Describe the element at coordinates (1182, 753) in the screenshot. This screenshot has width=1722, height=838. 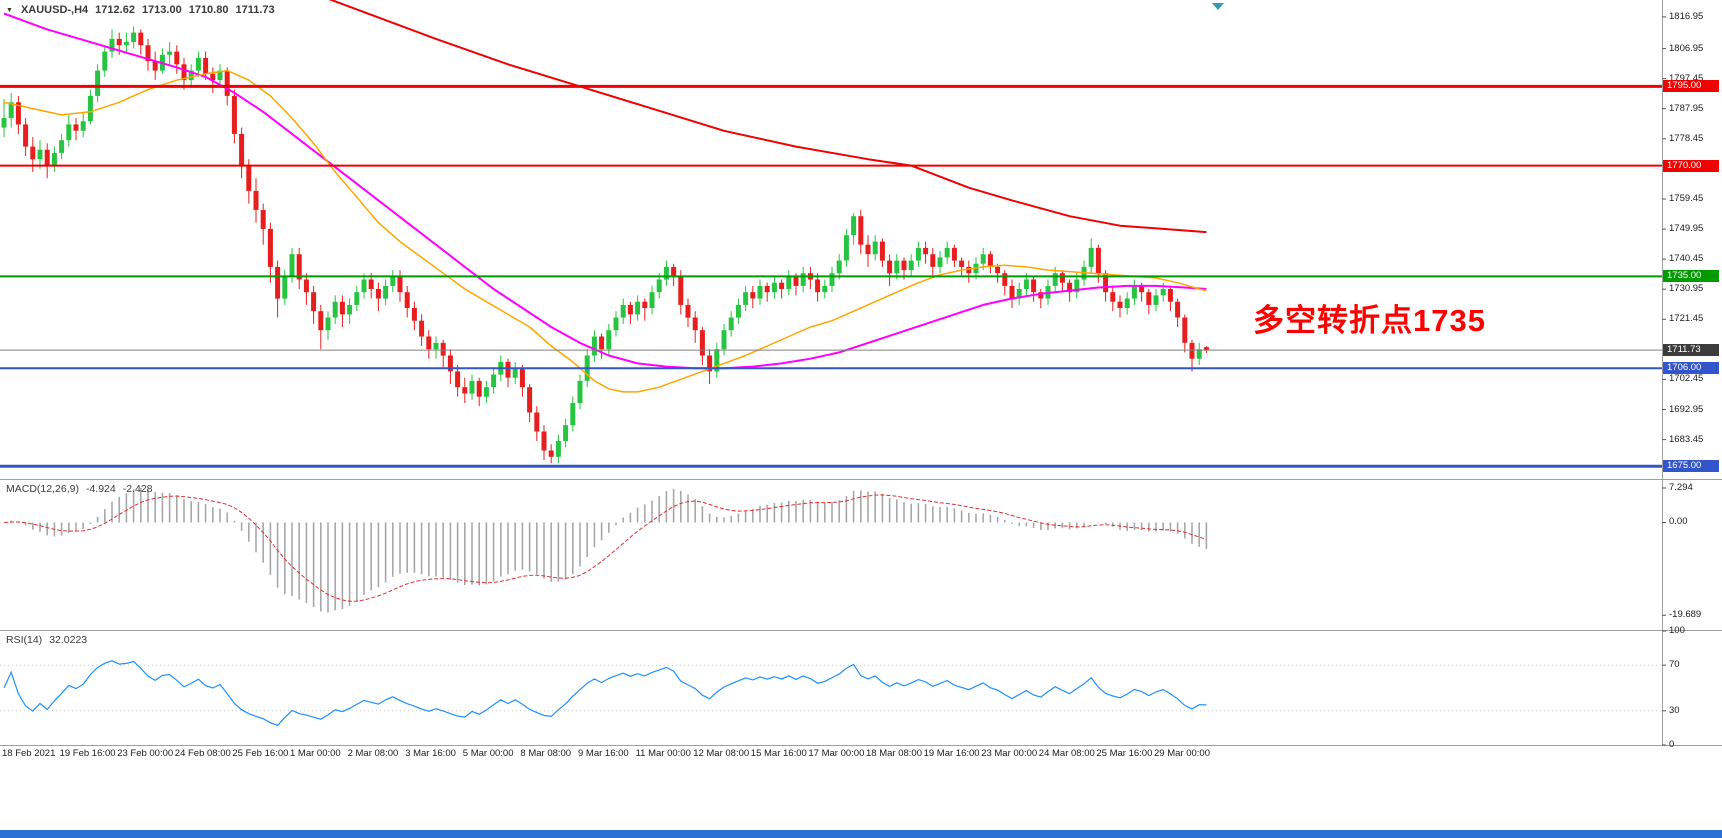
I see `time-axis-label: 29 Mar 00:00` at that location.